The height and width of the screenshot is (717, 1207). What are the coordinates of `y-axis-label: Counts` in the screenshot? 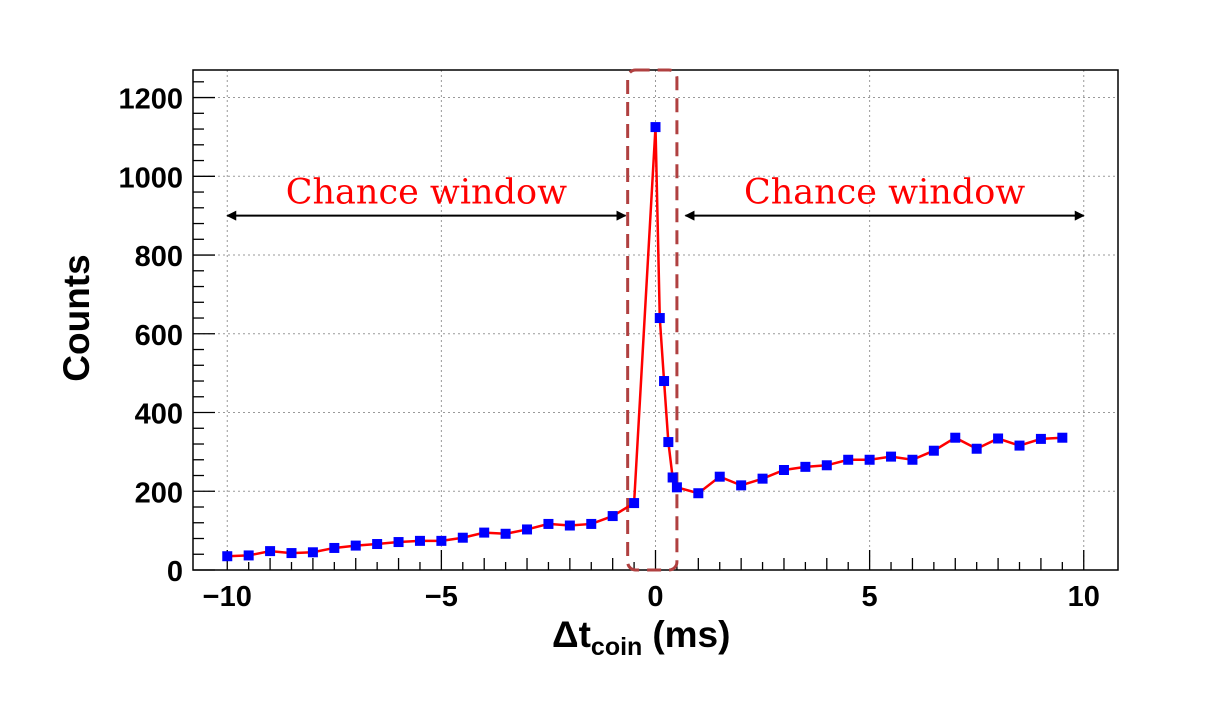 It's located at (76, 317).